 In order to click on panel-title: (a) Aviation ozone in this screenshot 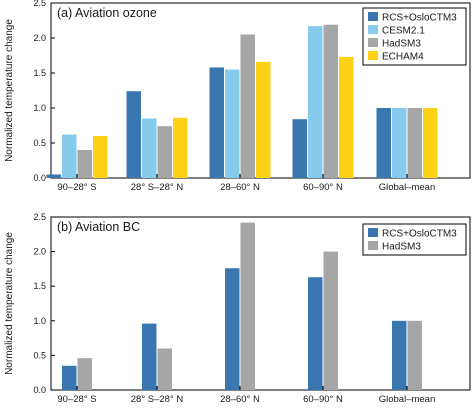, I will do `click(107, 13)`.